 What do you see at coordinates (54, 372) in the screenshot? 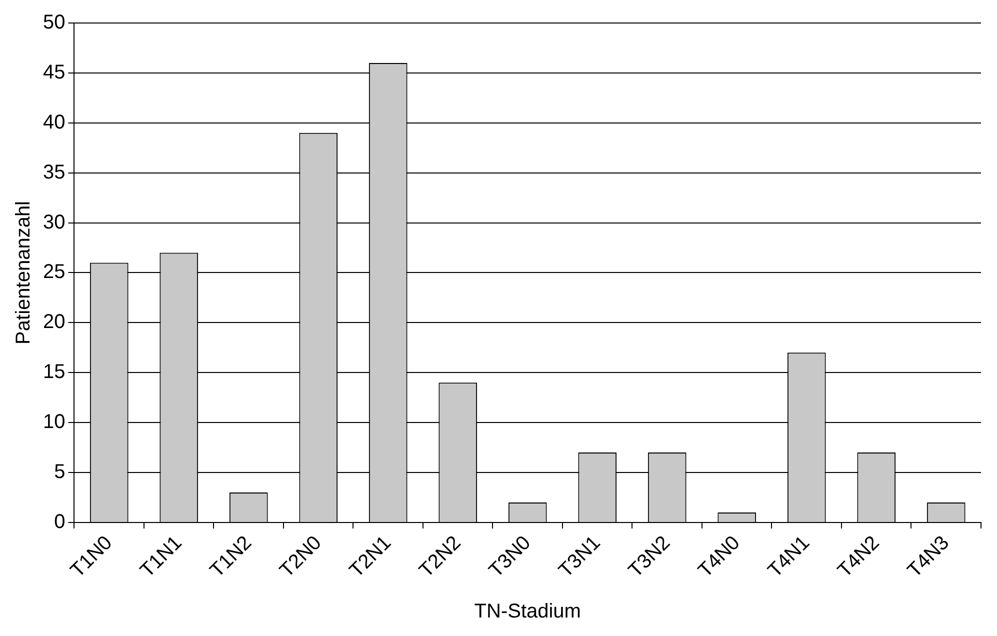
I see `y-tick-label: 15` at bounding box center [54, 372].